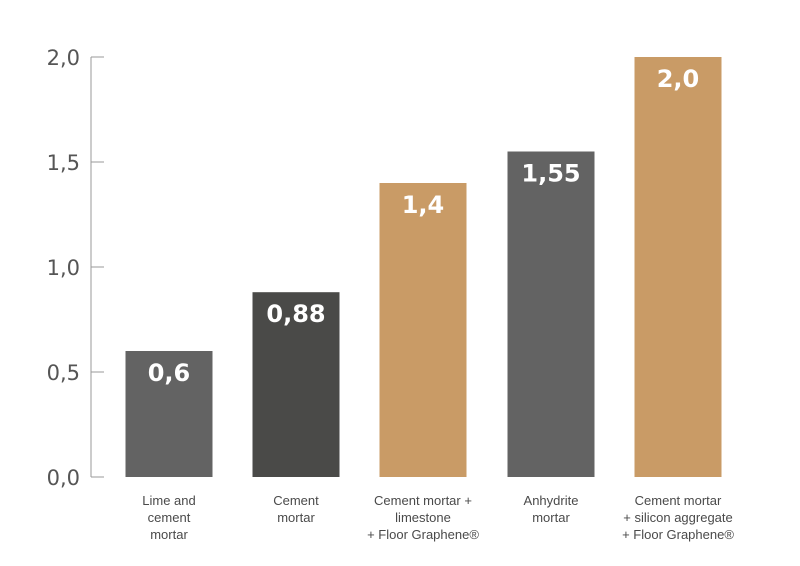 The image size is (800, 566). Describe the element at coordinates (551, 509) in the screenshot. I see `x-category-label: Anhydrite mortar` at that location.